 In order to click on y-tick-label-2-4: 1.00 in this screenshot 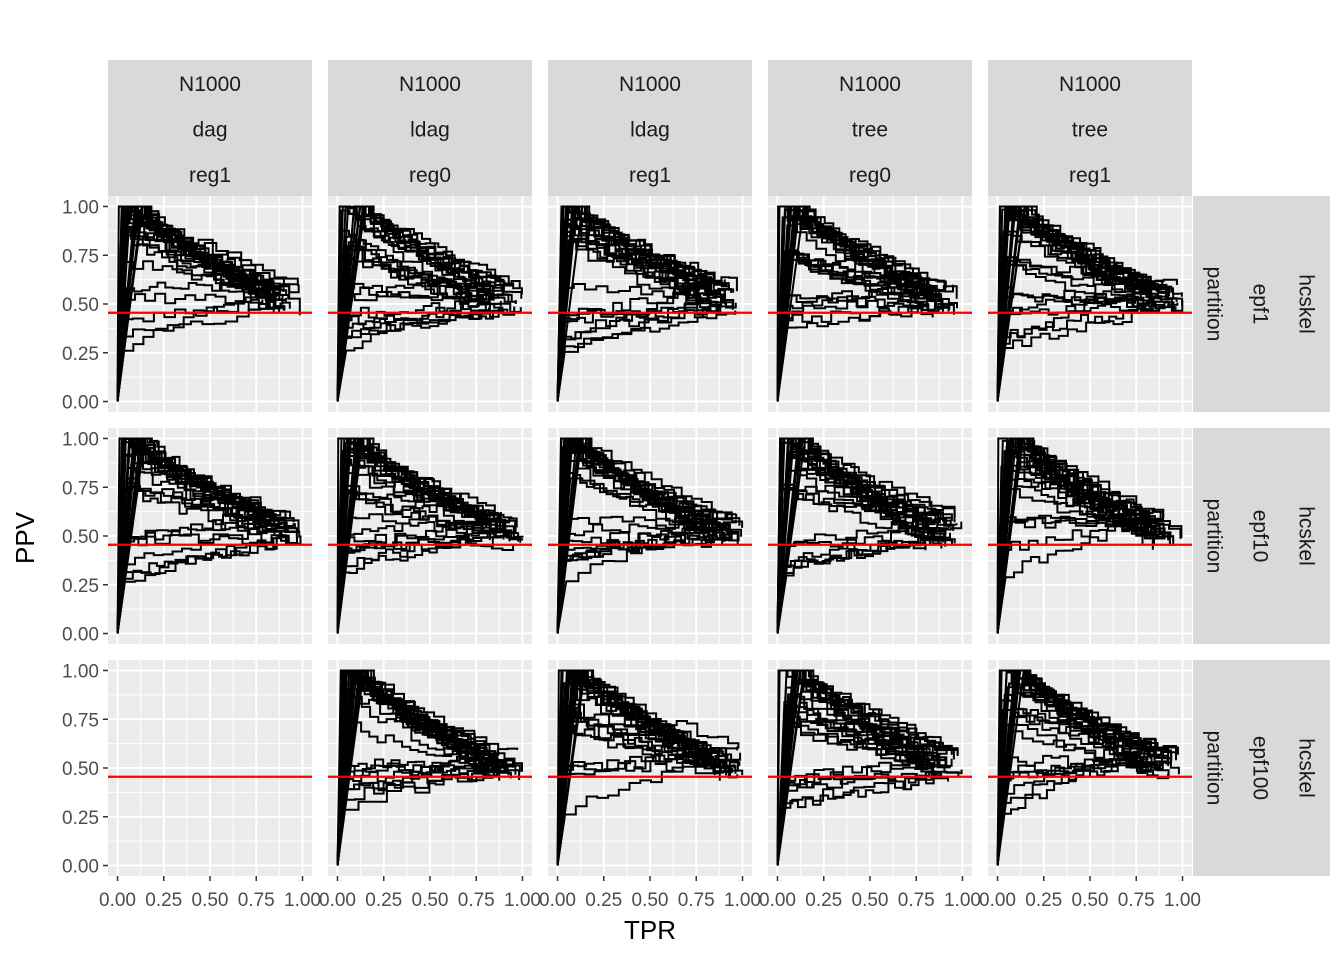, I will do `click(80, 672)`.